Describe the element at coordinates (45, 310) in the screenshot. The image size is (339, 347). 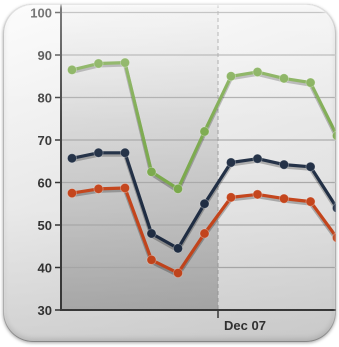
I see `y-tick-label: 30` at that location.